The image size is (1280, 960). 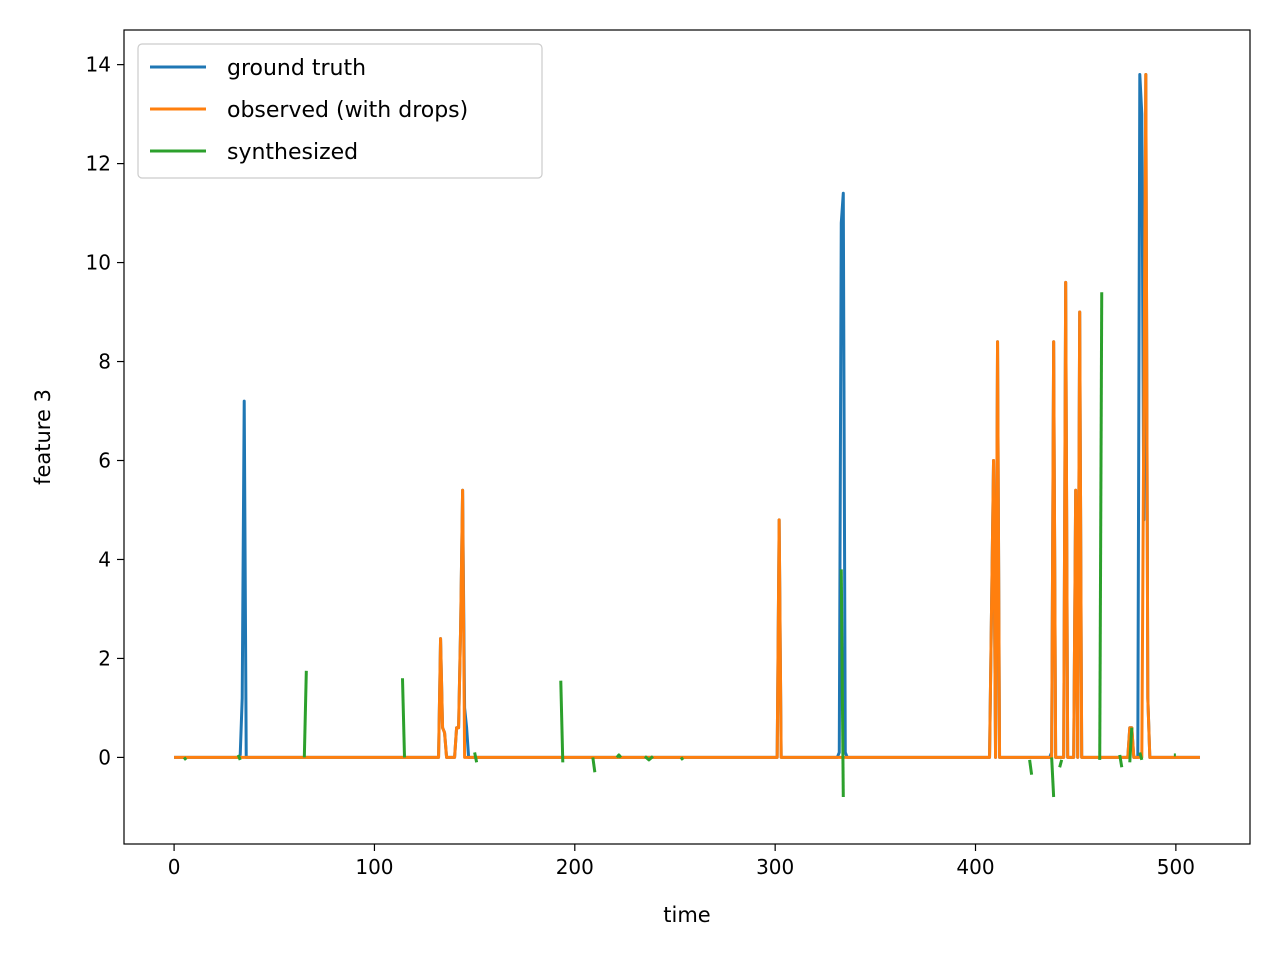 What do you see at coordinates (292, 152) in the screenshot?
I see `legend-label-synthesized: synthesized` at bounding box center [292, 152].